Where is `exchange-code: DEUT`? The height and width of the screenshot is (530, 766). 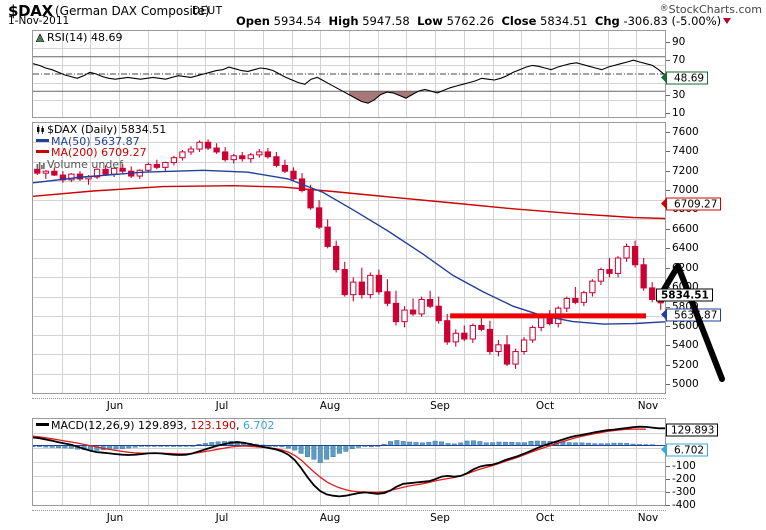 exchange-code: DEUT is located at coordinates (207, 11).